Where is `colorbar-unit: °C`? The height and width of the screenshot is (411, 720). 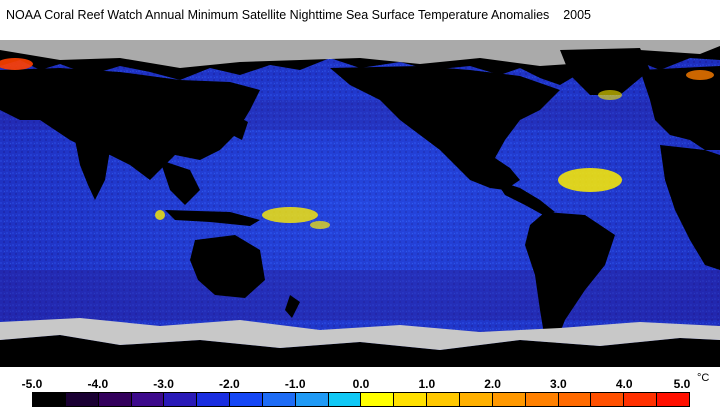
colorbar-unit: °C is located at coordinates (703, 378).